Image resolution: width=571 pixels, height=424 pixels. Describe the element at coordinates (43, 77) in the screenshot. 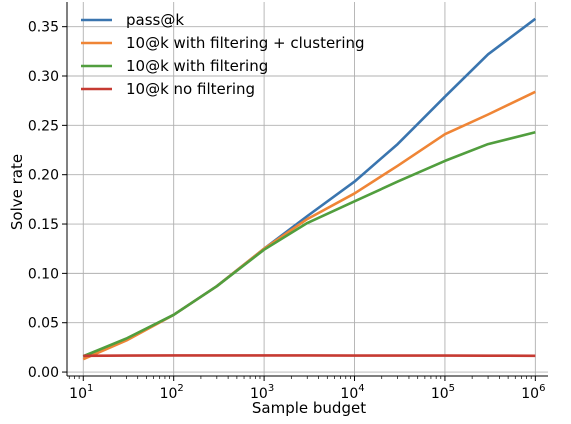

I see `y-tick-label: 0.30` at that location.